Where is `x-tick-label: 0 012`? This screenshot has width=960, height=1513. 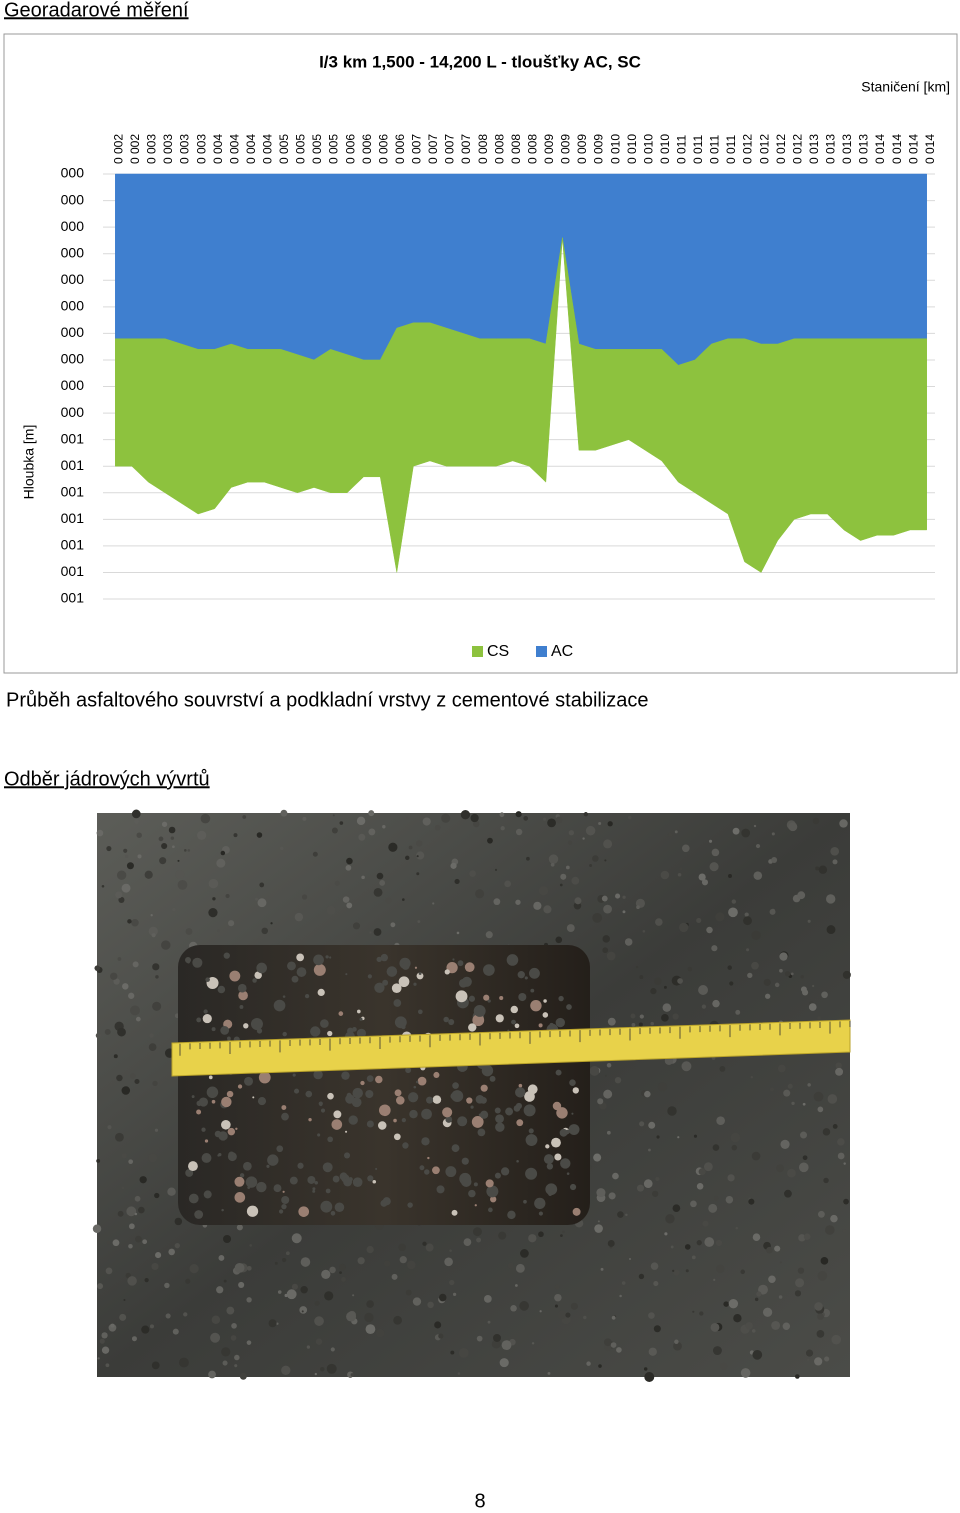
x-tick-label: 0 012 is located at coordinates (764, 149).